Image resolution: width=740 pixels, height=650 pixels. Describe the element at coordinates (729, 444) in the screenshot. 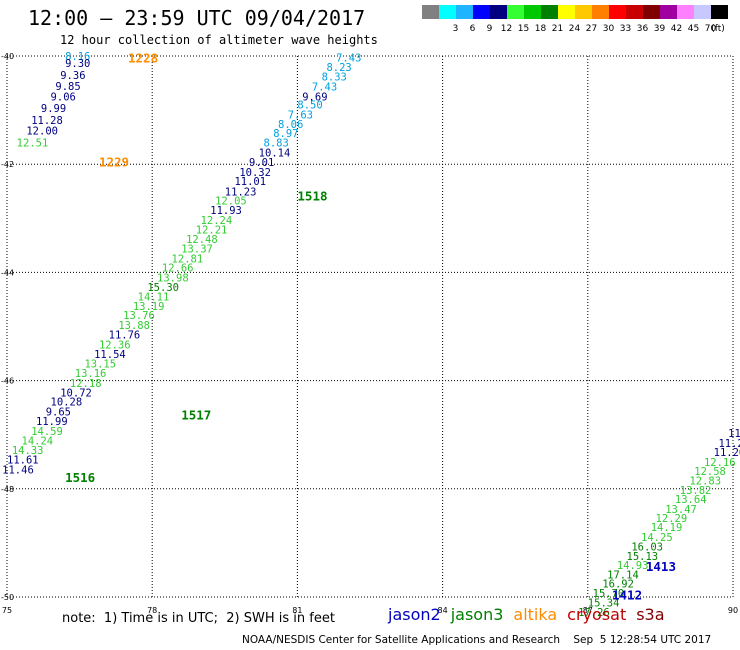

I see `swh-value: 11.21` at that location.